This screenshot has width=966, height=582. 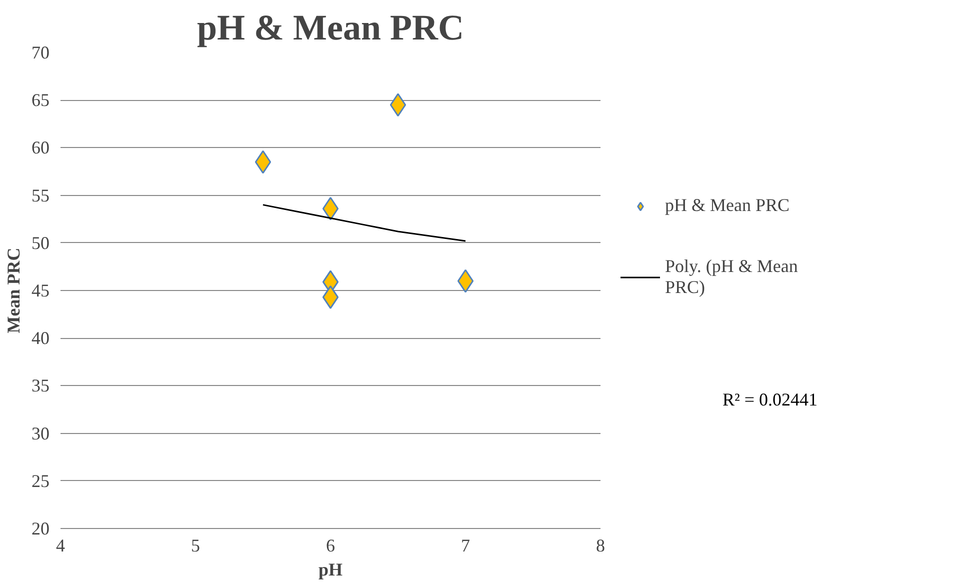 I want to click on chart-title: pH & Mean PRC, so click(x=330, y=28).